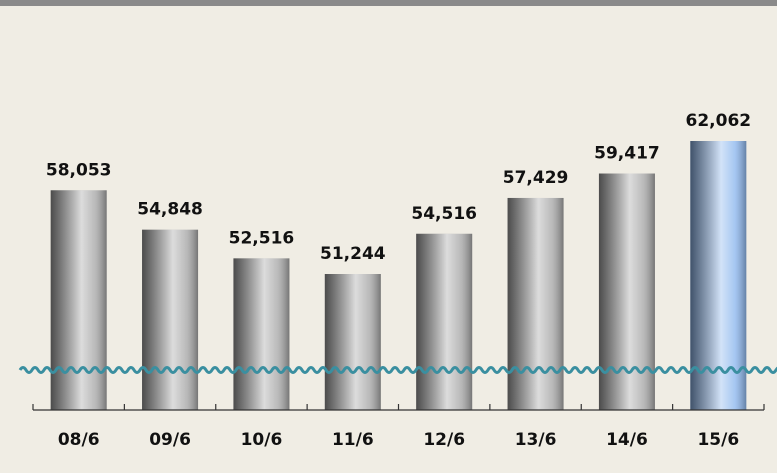 The height and width of the screenshot is (473, 777). Describe the element at coordinates (536, 440) in the screenshot. I see `x-tick-label: 13/6` at that location.